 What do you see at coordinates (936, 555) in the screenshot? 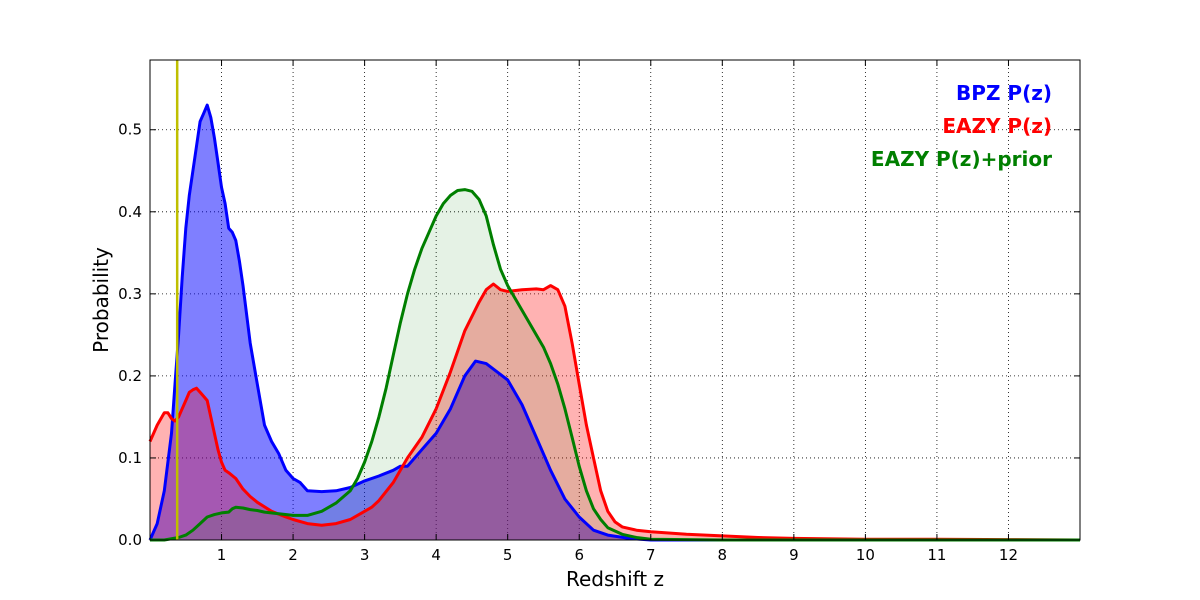
I see `x-tick-label: 11` at bounding box center [936, 555].